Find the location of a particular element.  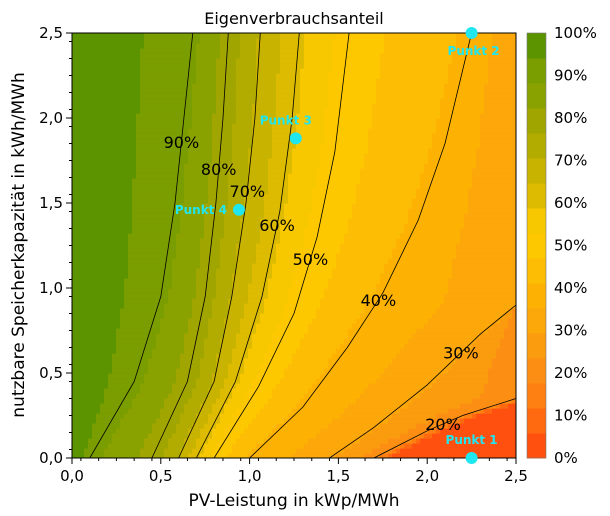

chart-title: Eigenverbrauchsanteil is located at coordinates (294, 18).